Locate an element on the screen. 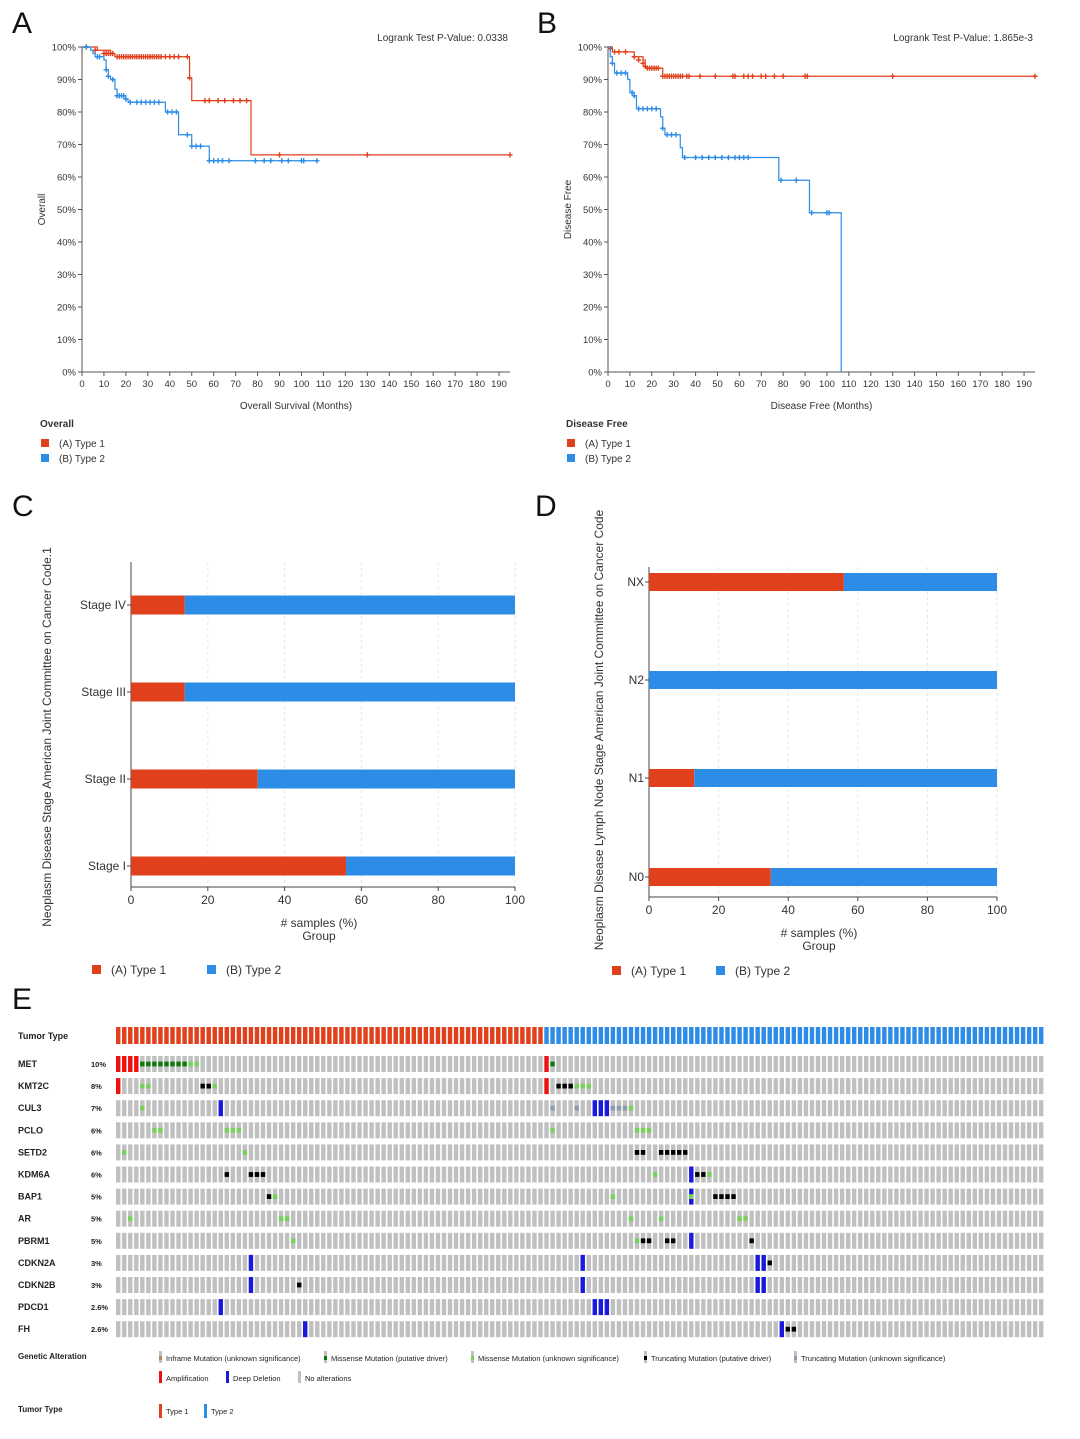  censor-mark is located at coordinates (639, 60).